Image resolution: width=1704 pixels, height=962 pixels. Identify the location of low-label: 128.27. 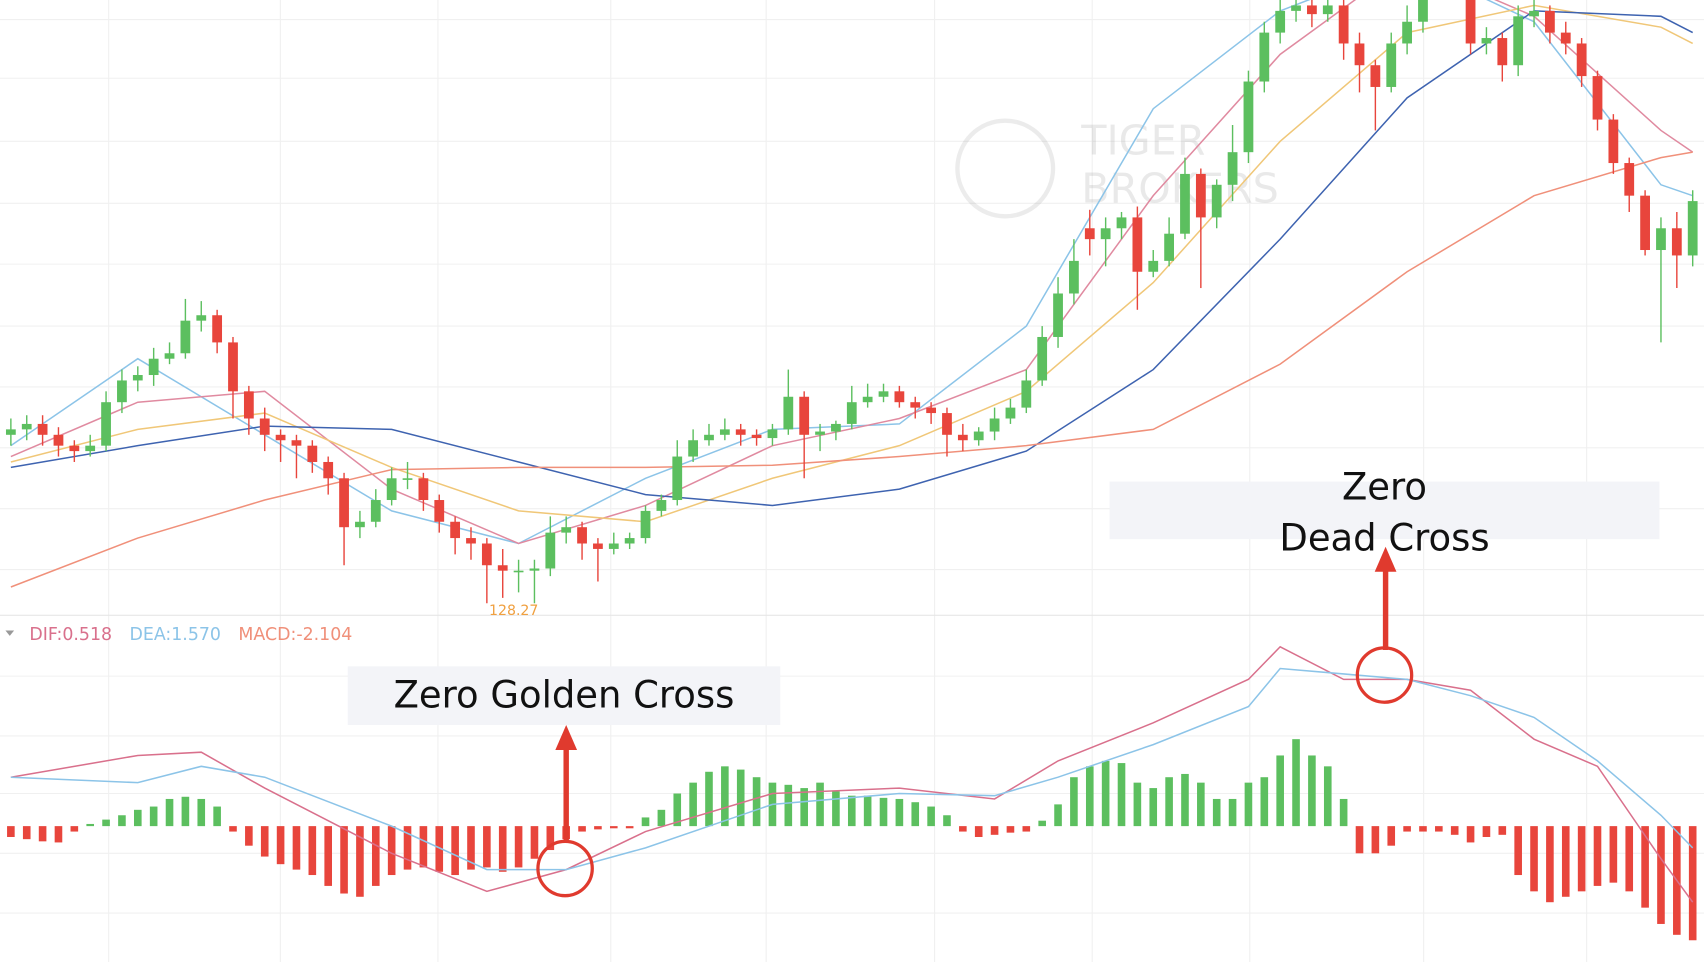
(513, 611).